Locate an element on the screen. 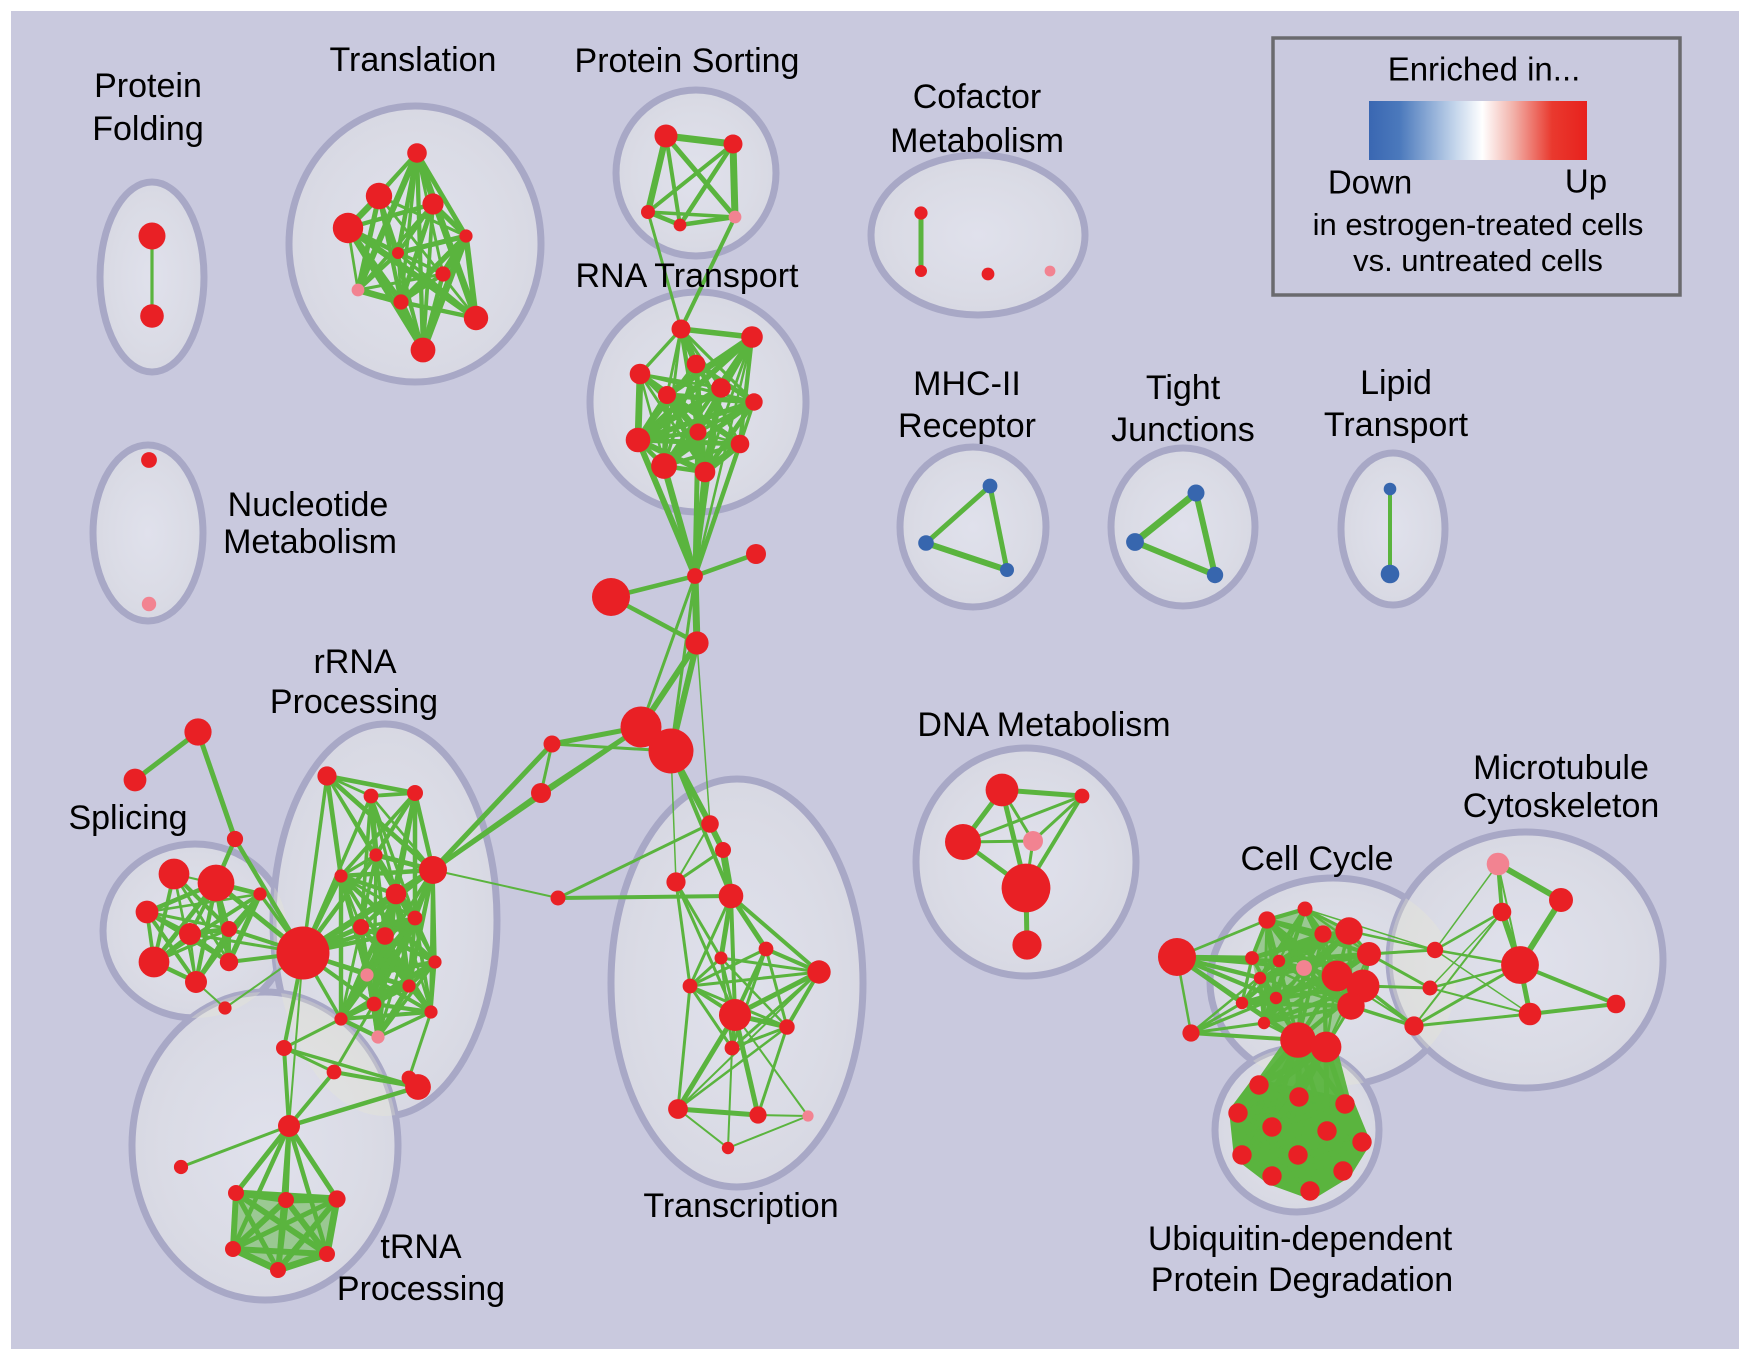 The height and width of the screenshot is (1365, 1750). svg-text: Translation is located at coordinates (413, 60).